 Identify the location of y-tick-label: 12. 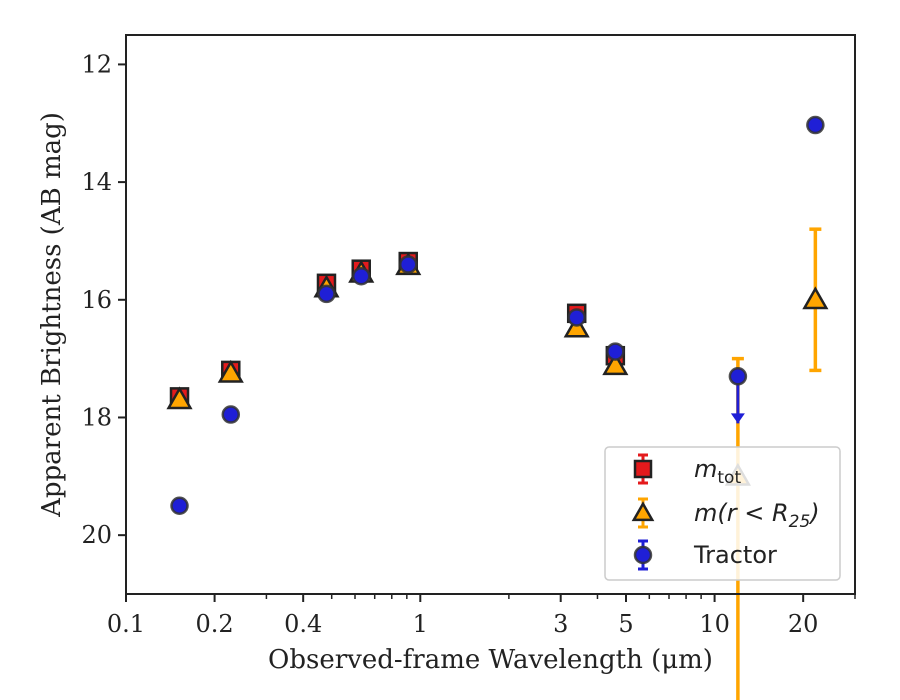
(96, 64).